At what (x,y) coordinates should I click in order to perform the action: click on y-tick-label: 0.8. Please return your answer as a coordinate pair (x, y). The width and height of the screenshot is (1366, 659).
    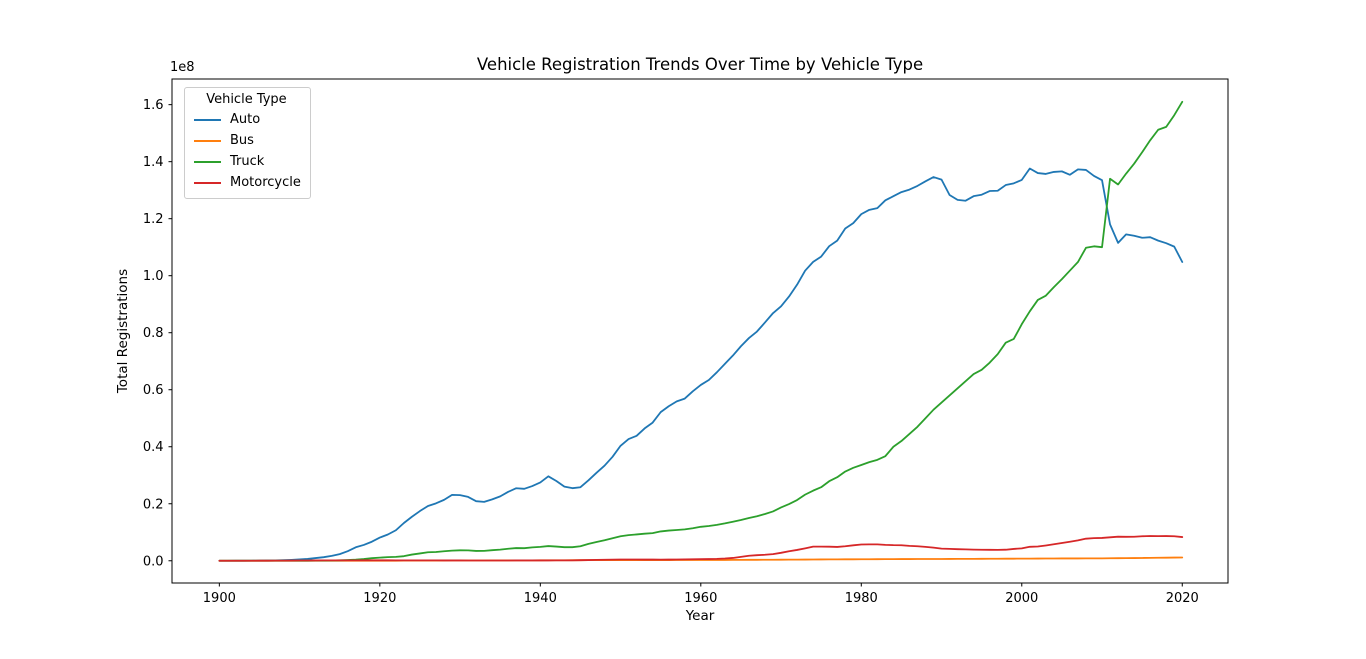
    Looking at the image, I should click on (153, 333).